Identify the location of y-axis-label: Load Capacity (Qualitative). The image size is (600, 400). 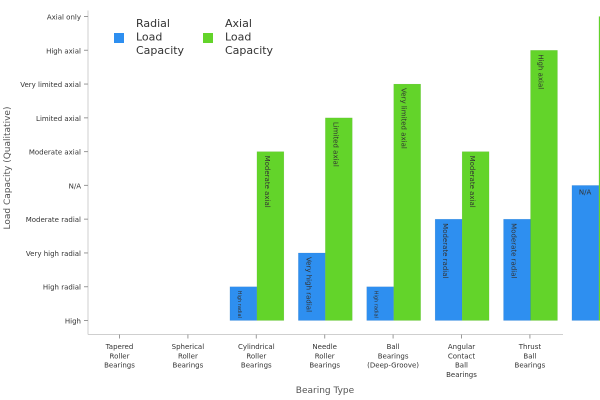
(8, 168).